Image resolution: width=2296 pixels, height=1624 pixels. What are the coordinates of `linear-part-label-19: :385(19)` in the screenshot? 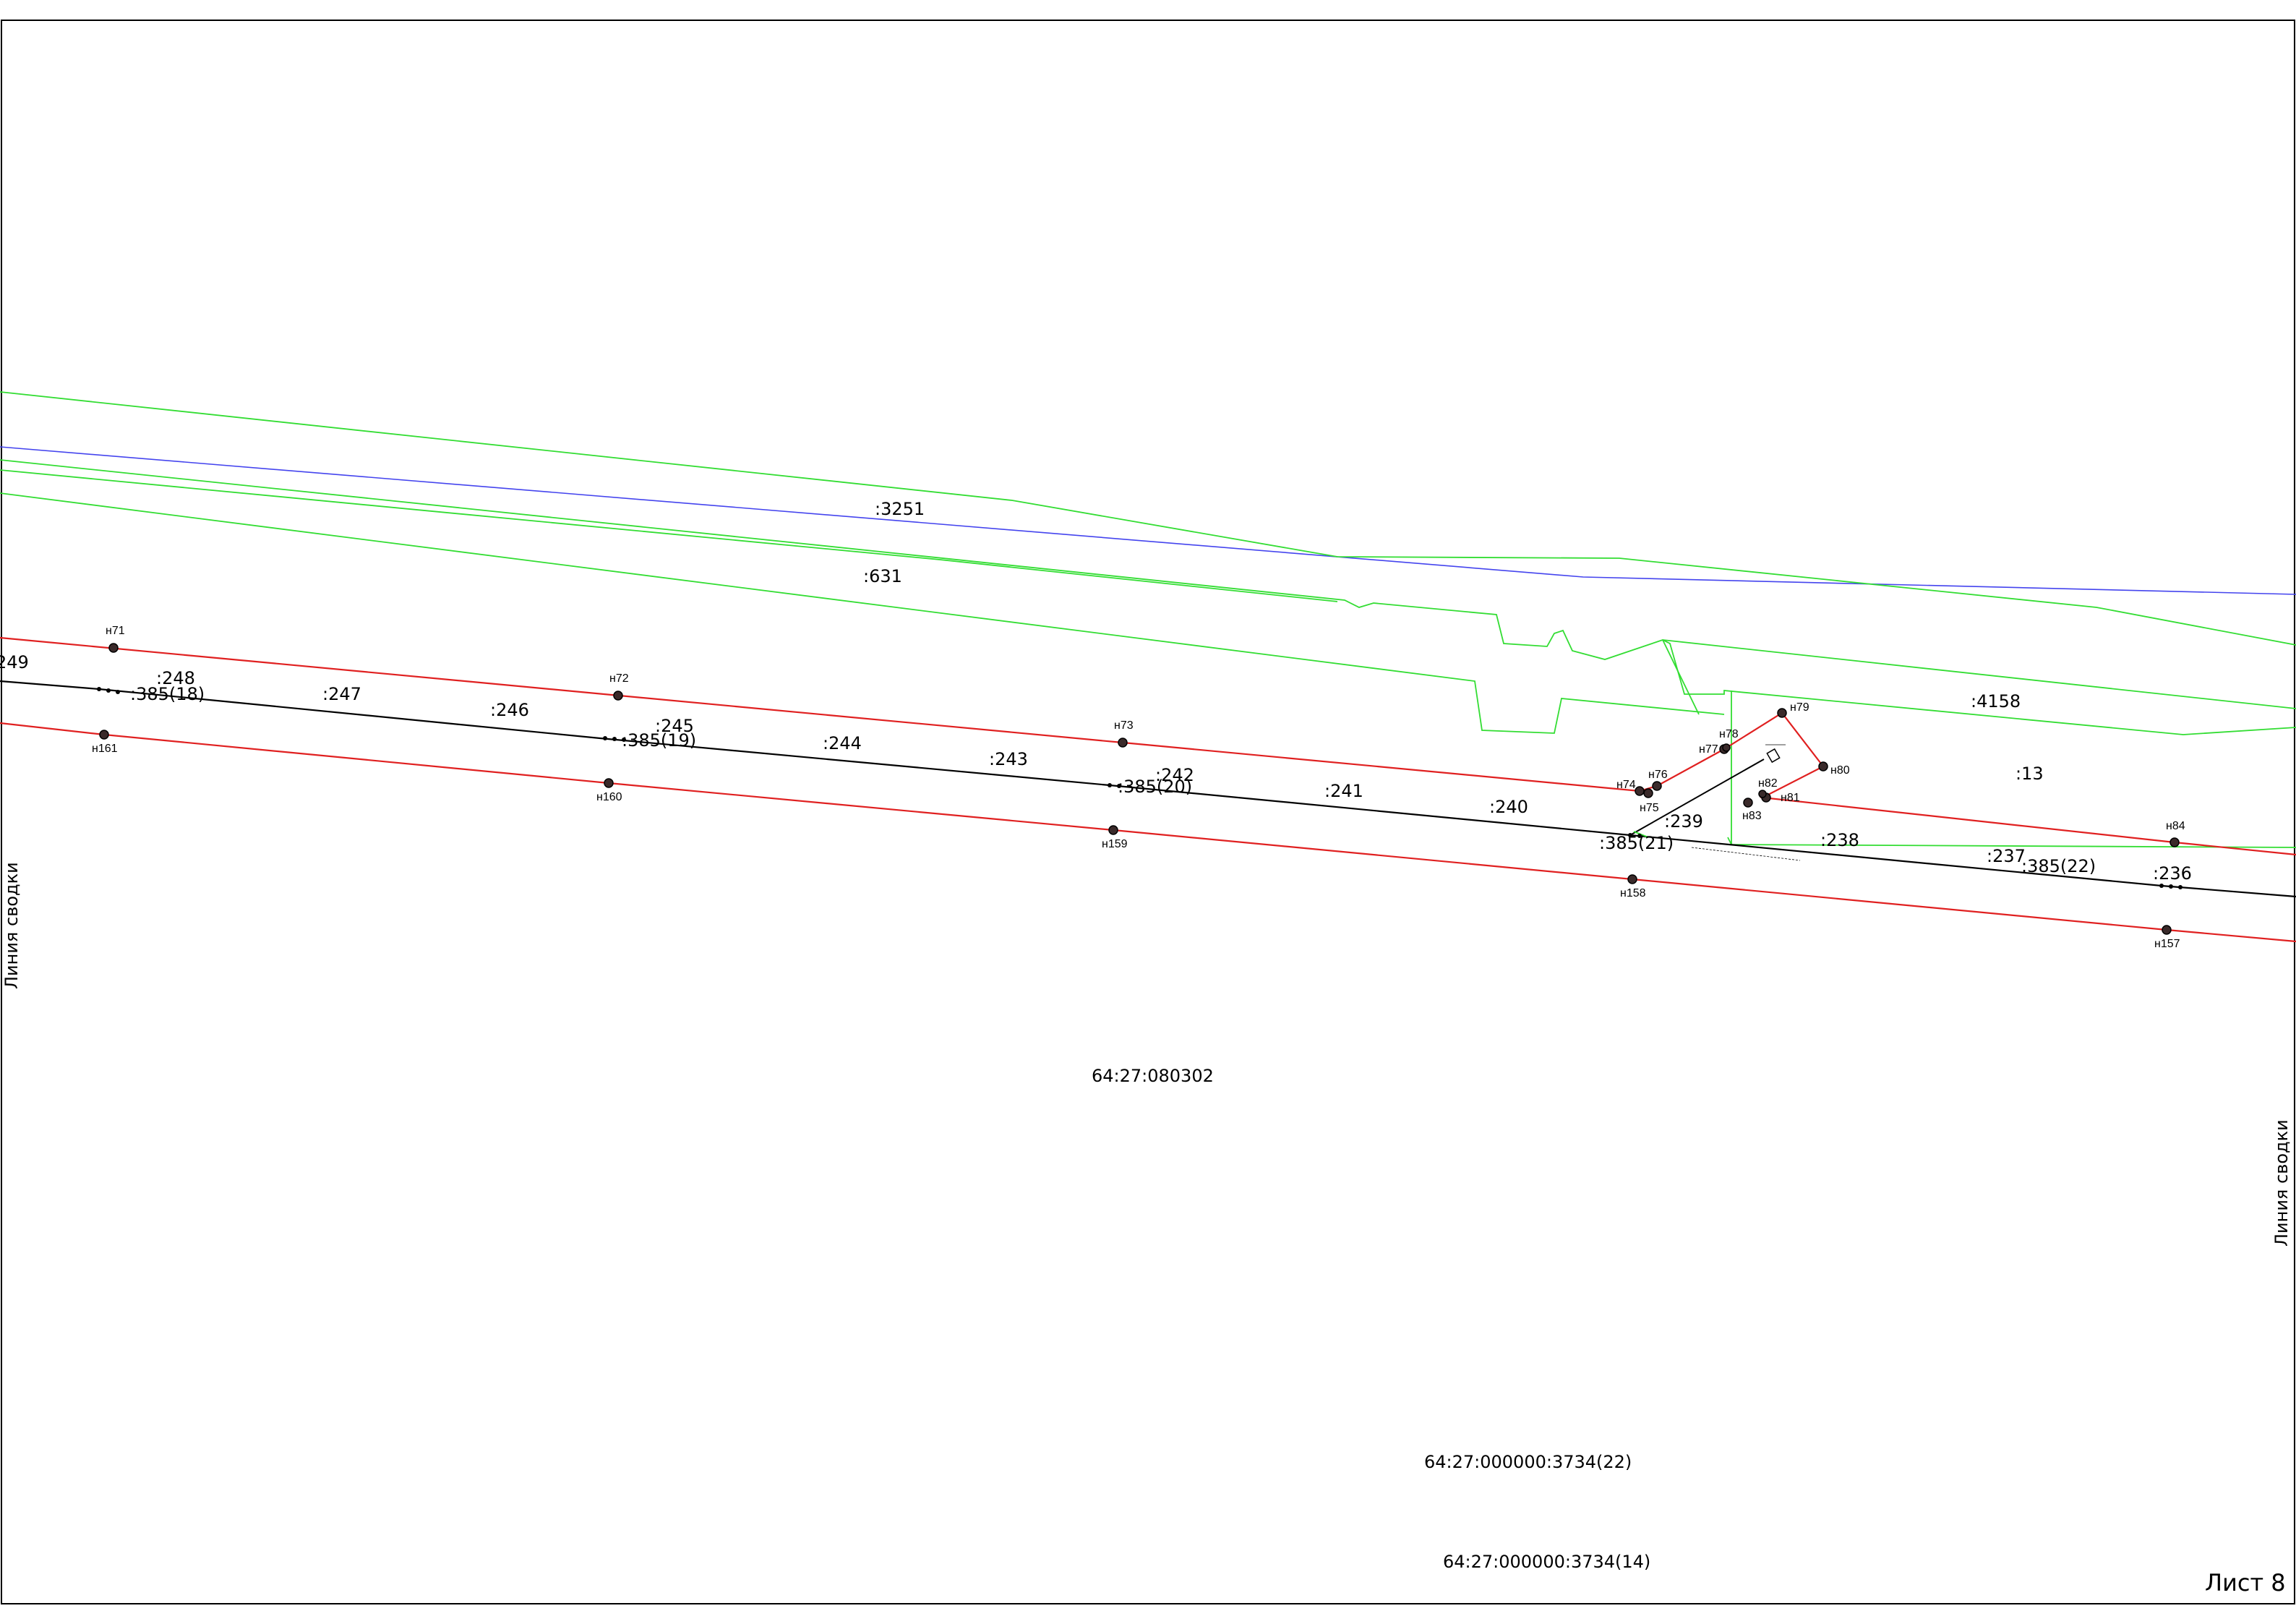 It's located at (659, 740).